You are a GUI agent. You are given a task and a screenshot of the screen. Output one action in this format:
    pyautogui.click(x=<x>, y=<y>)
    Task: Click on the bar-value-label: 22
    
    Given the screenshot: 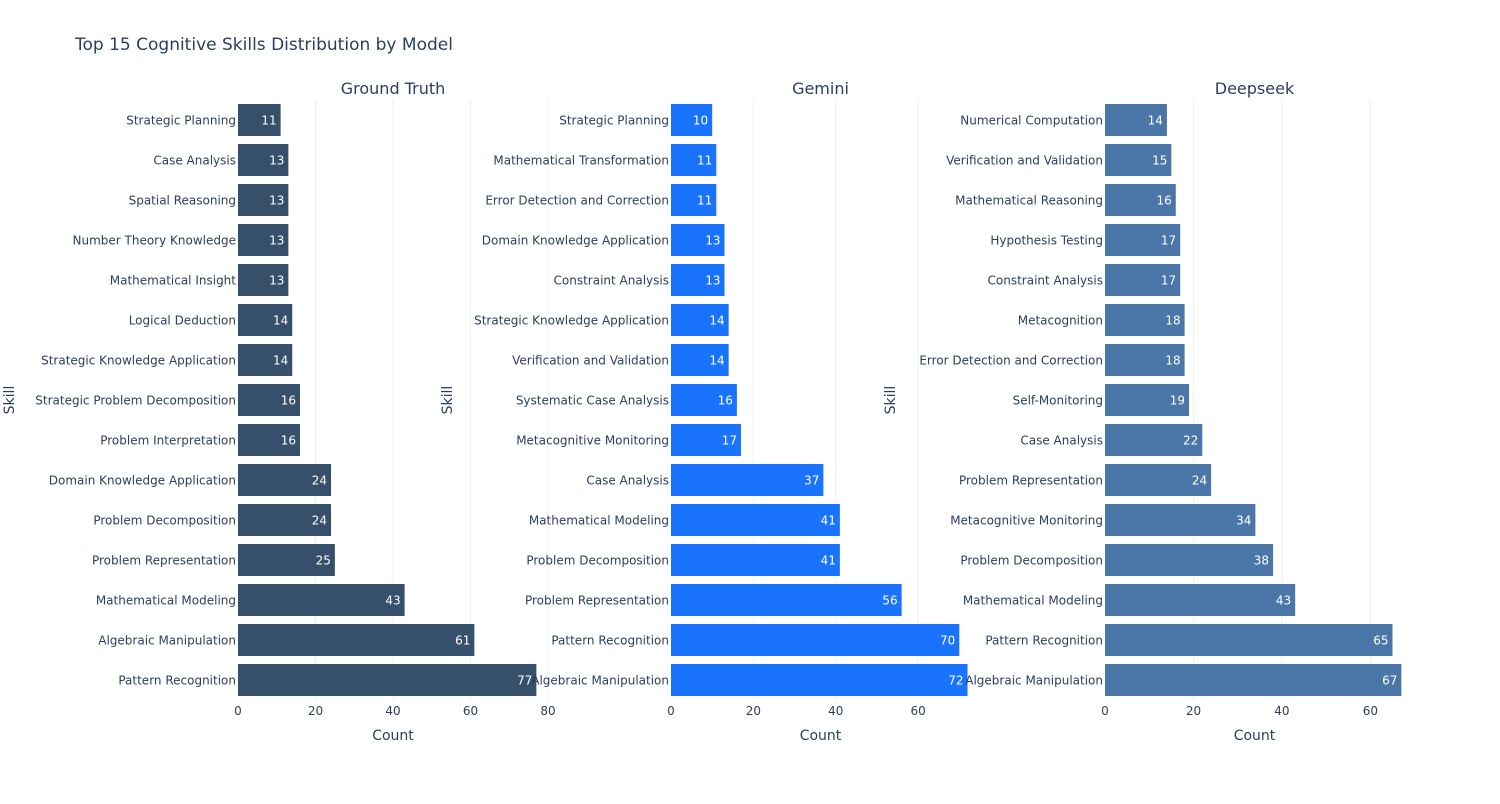 What is the action you would take?
    pyautogui.click(x=1190, y=441)
    